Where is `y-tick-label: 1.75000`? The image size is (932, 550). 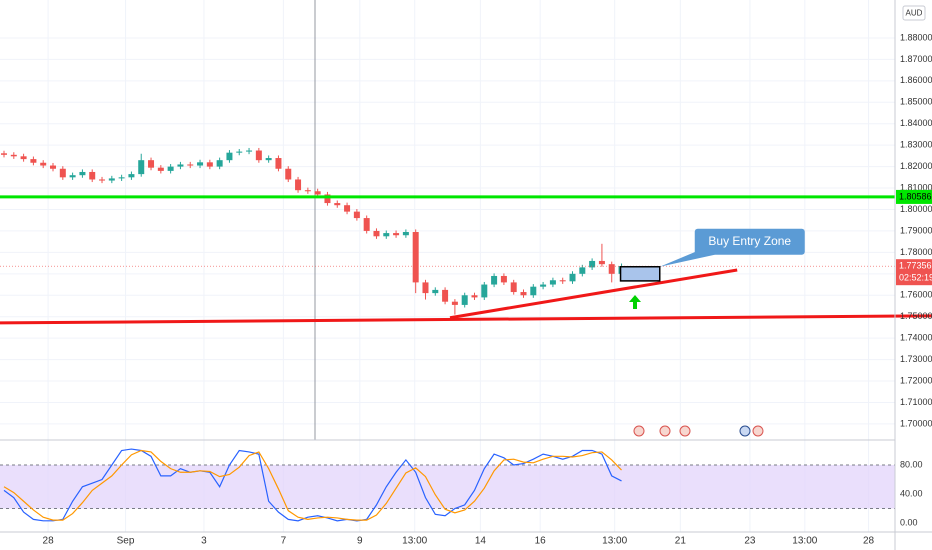 y-tick-label: 1.75000 is located at coordinates (916, 316).